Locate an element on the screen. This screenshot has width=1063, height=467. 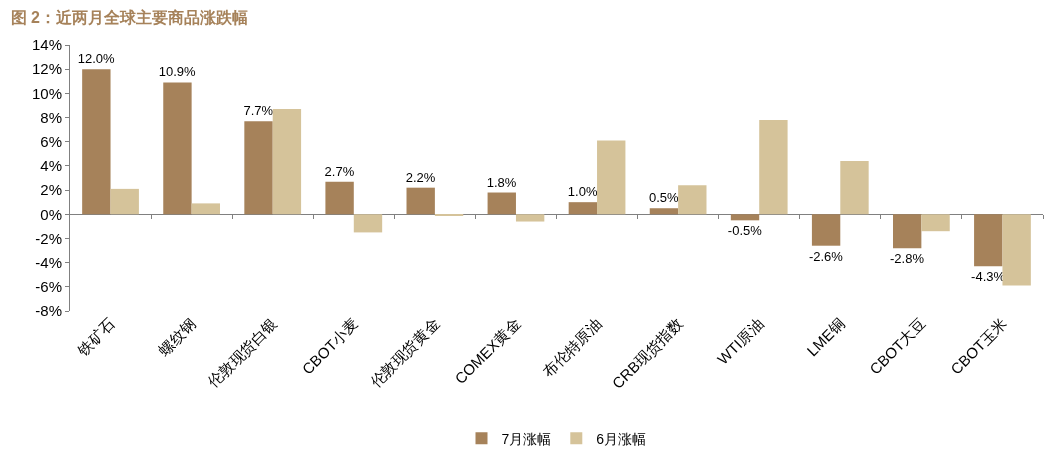
y-tick-label: -8% is located at coordinates (48, 311).